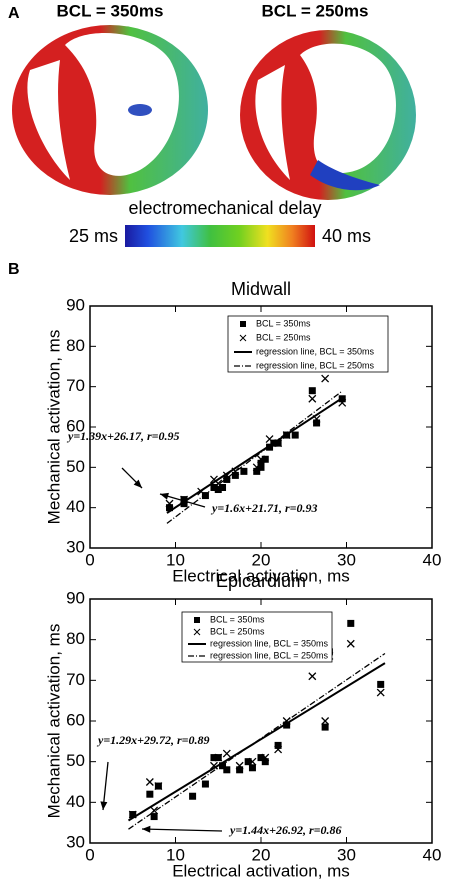 The height and width of the screenshot is (887, 450). Describe the element at coordinates (110, 10) in the screenshot. I see `heart-title: BCL = 350ms` at that location.